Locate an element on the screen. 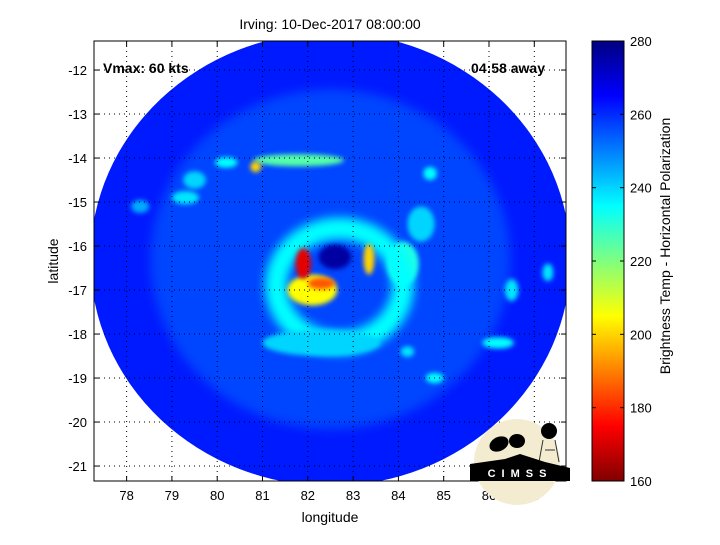 The height and width of the screenshot is (545, 720). y-tick-label: -12 is located at coordinates (77, 70).